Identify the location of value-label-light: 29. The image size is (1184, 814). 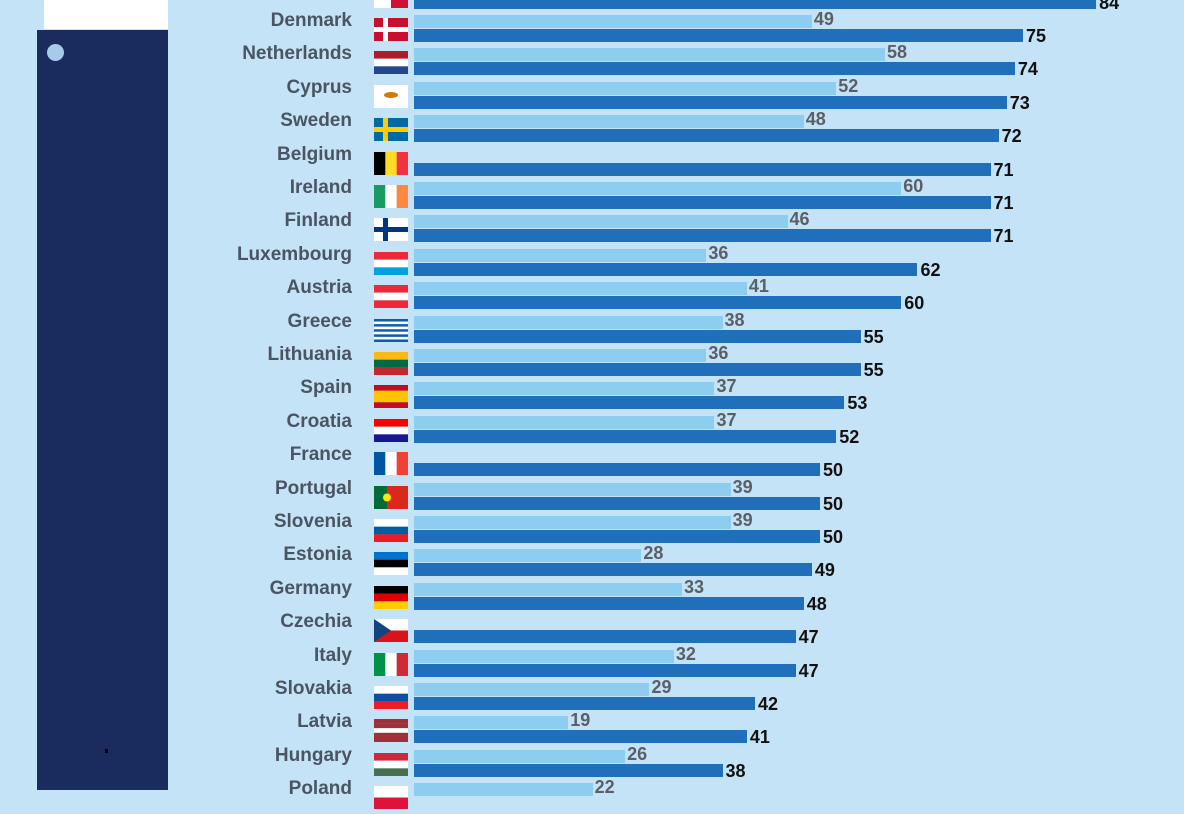
(661, 687).